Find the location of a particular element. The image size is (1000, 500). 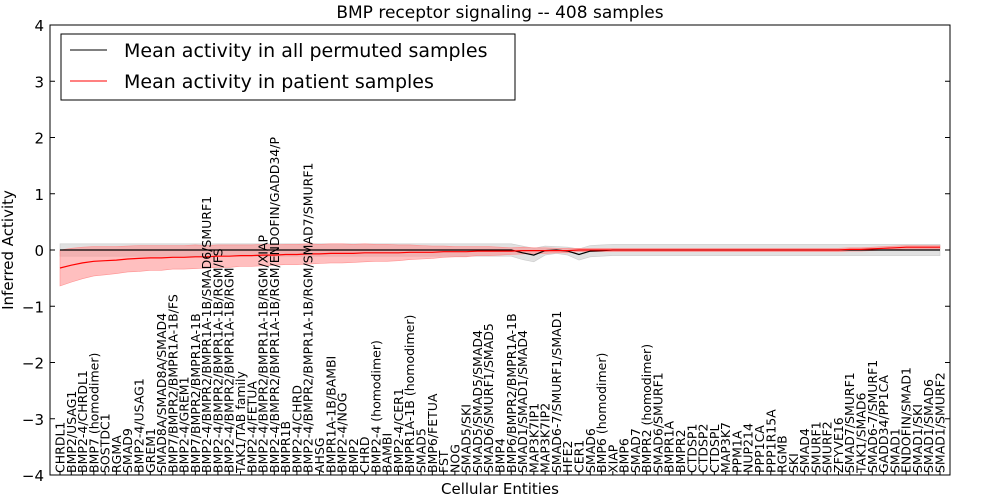

x-tick-label: BMP2-4/BMPR2/BMPR1A-1B/SMAD6/SMURF1 is located at coordinates (206, 334).